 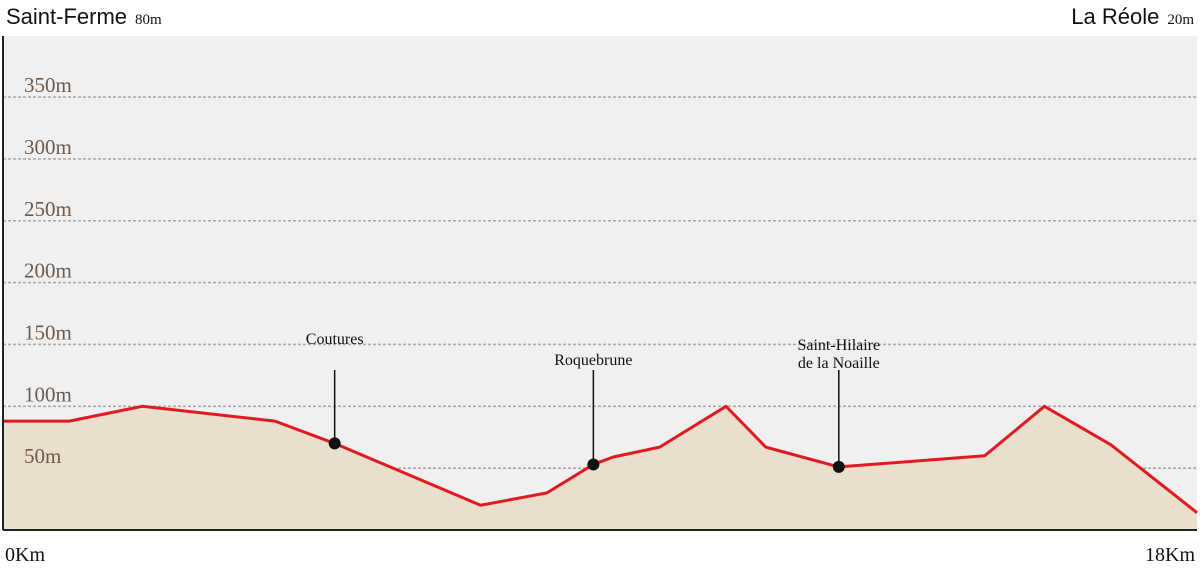 What do you see at coordinates (839, 363) in the screenshot?
I see `town-label: de la Noaille` at bounding box center [839, 363].